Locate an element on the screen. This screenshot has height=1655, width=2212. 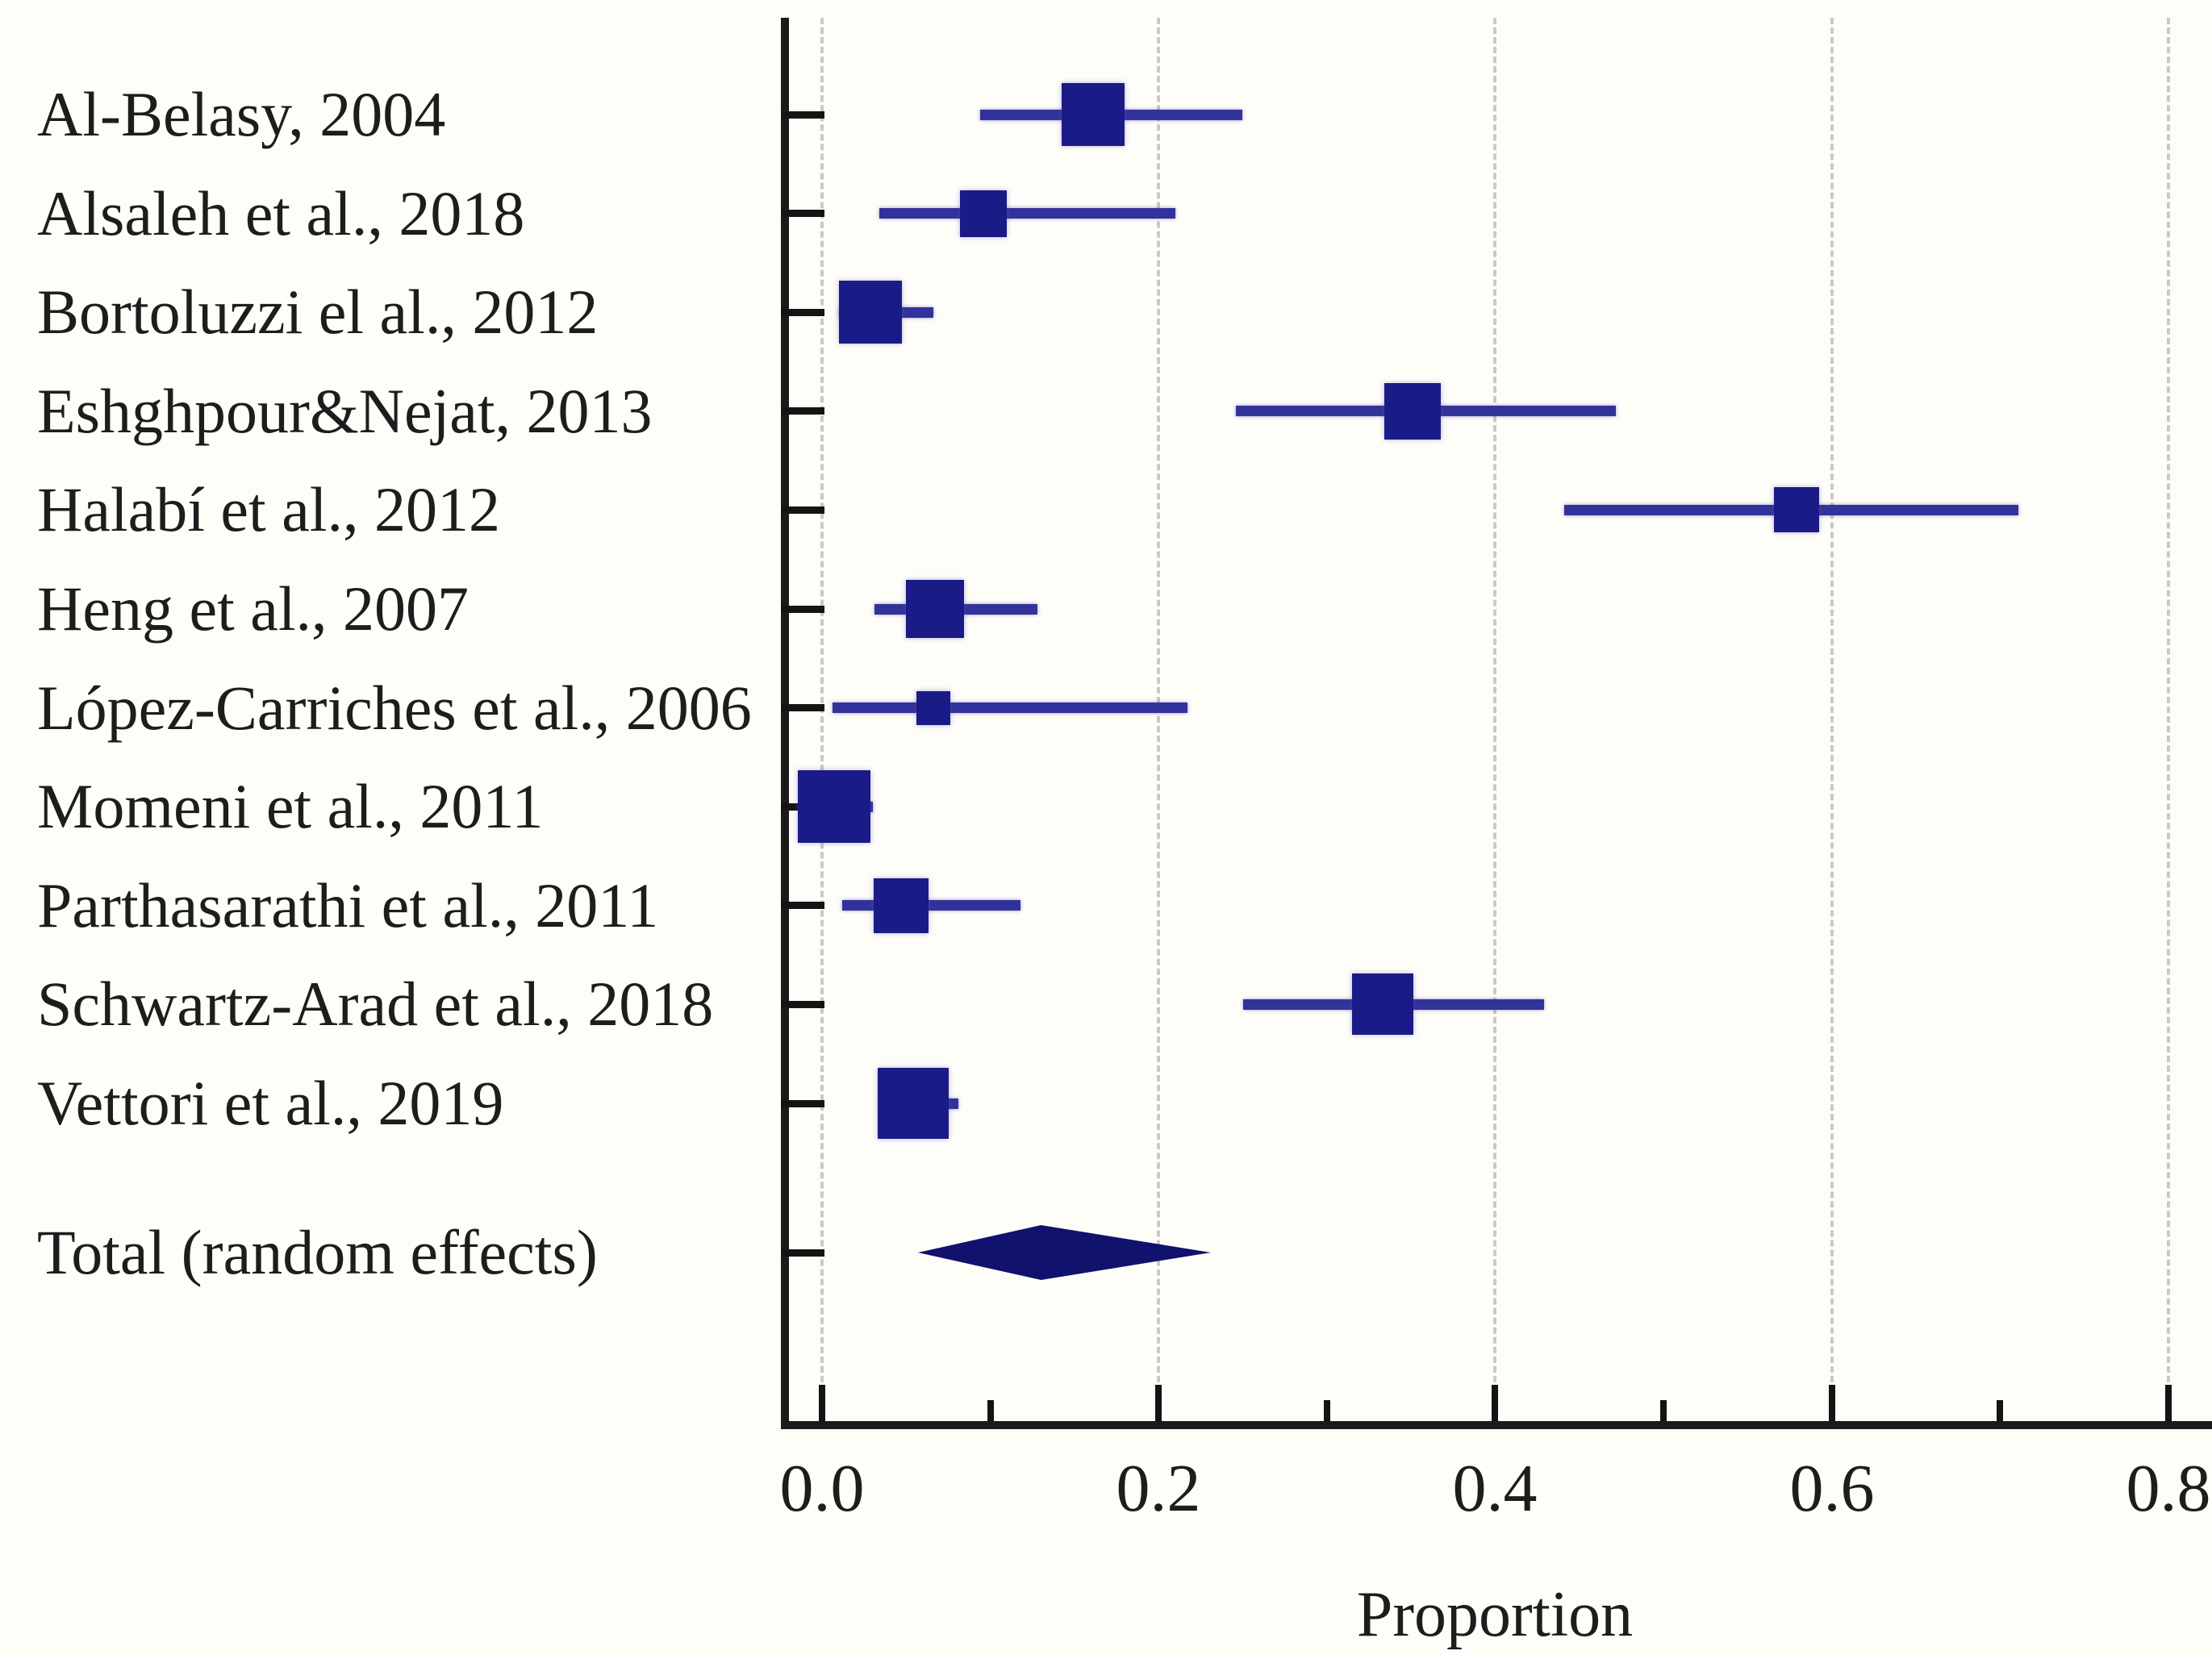
study-label: Alsaleh et al., 2018 is located at coordinates (281, 213).